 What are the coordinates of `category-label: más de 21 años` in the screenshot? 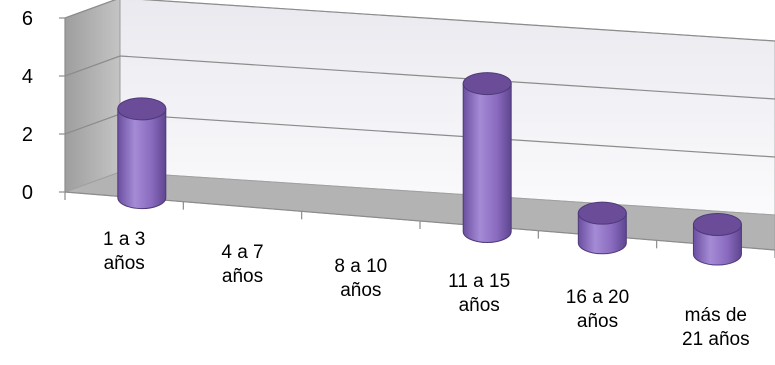 It's located at (716, 327).